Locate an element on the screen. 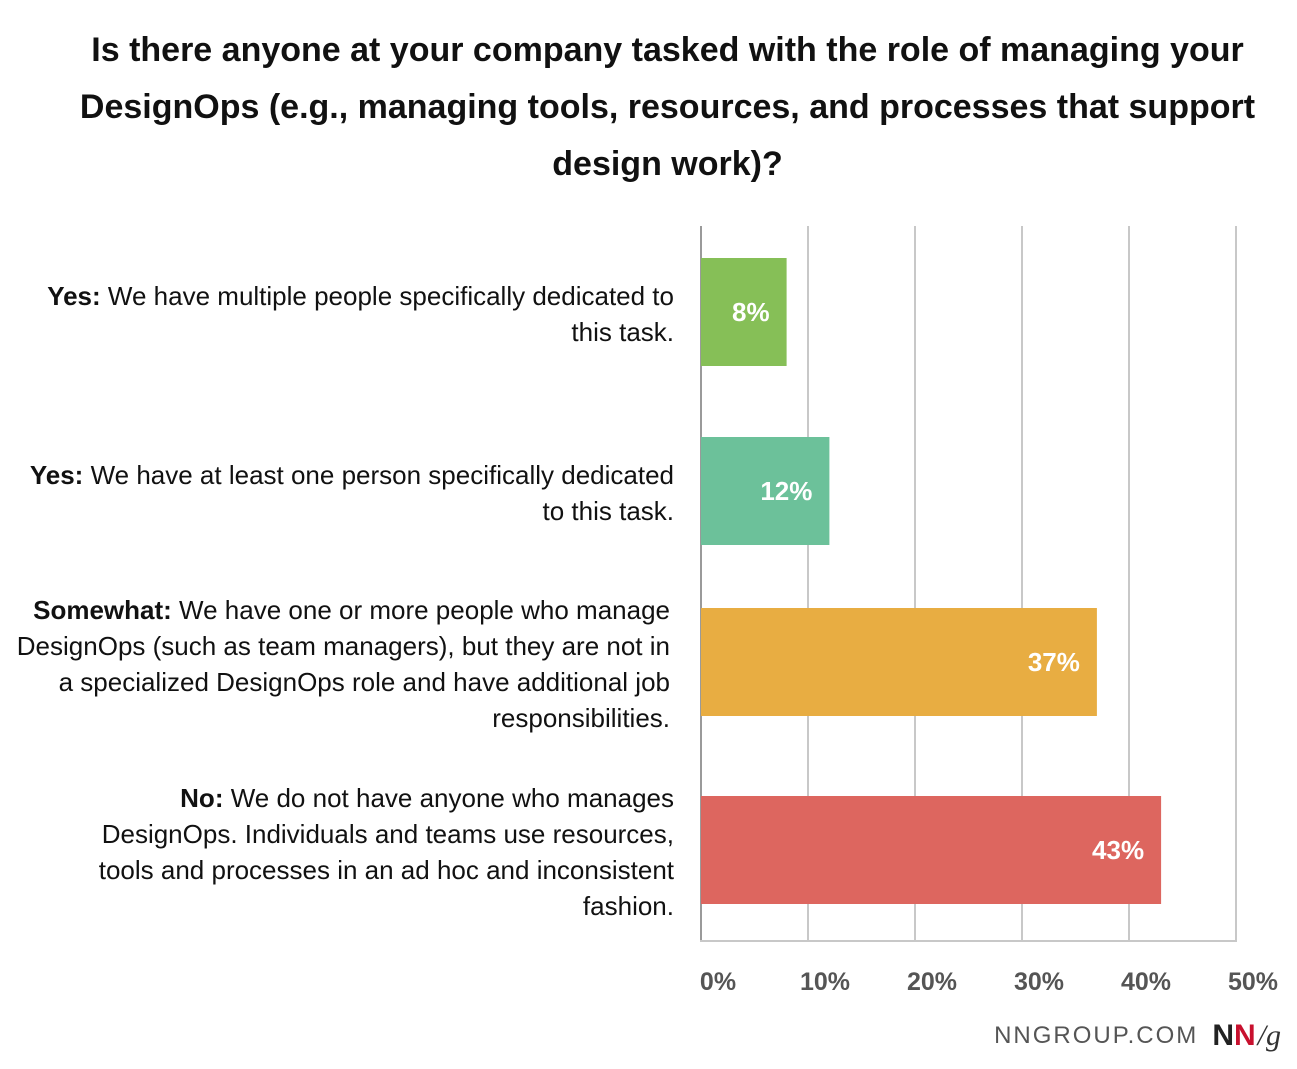 The width and height of the screenshot is (1297, 1069). x-tick-label: 0% is located at coordinates (718, 982).